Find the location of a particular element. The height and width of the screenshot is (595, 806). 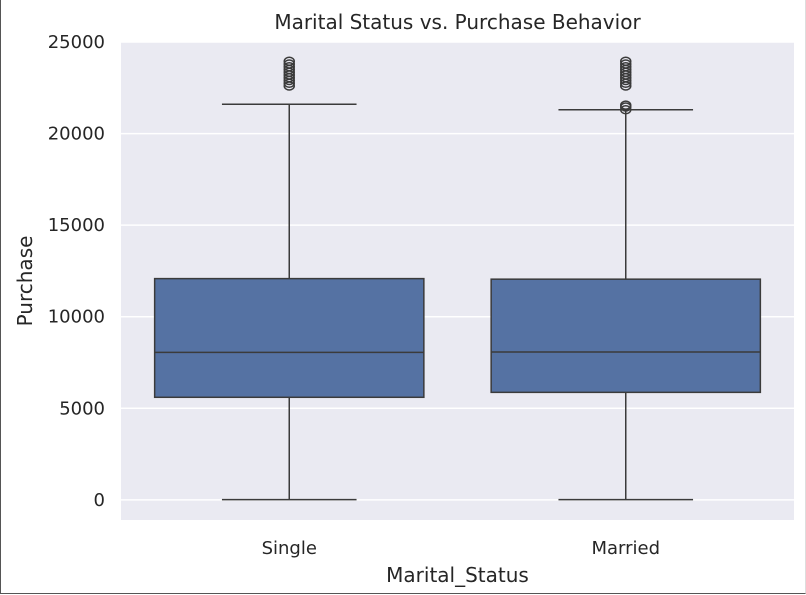

x-axis-label: Marital_Status is located at coordinates (457, 575).